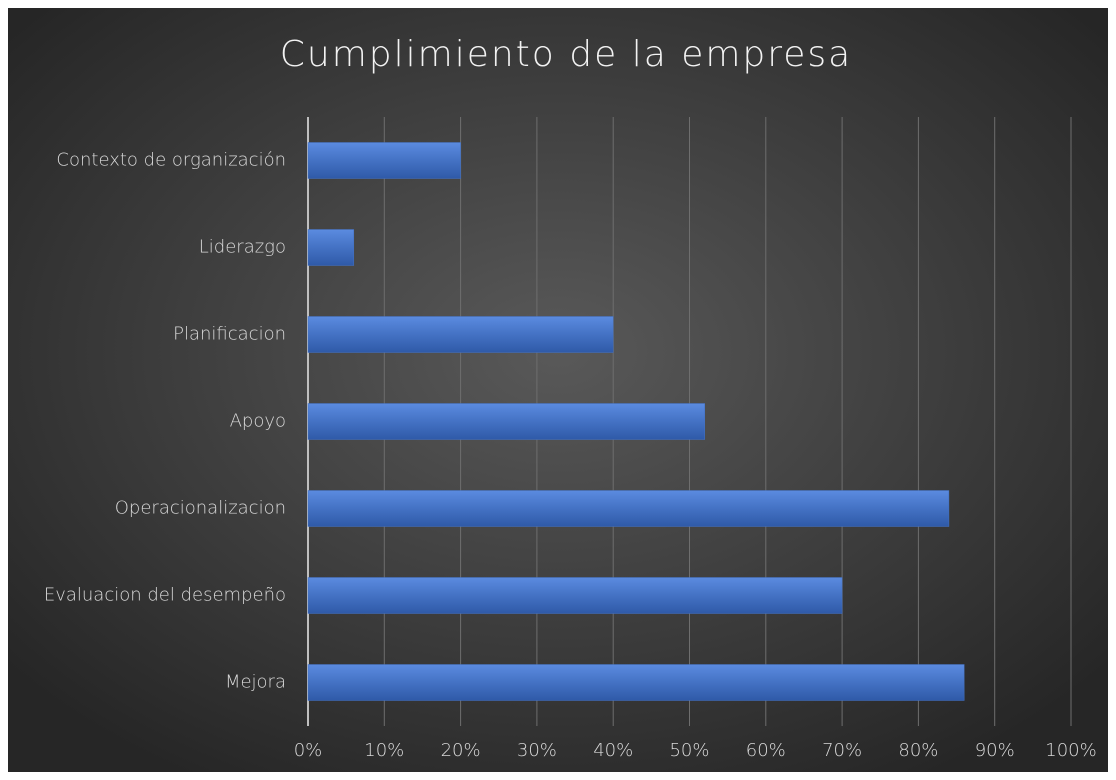 The height and width of the screenshot is (780, 1116). What do you see at coordinates (229, 334) in the screenshot?
I see `y-tick-label: Planificacion` at bounding box center [229, 334].